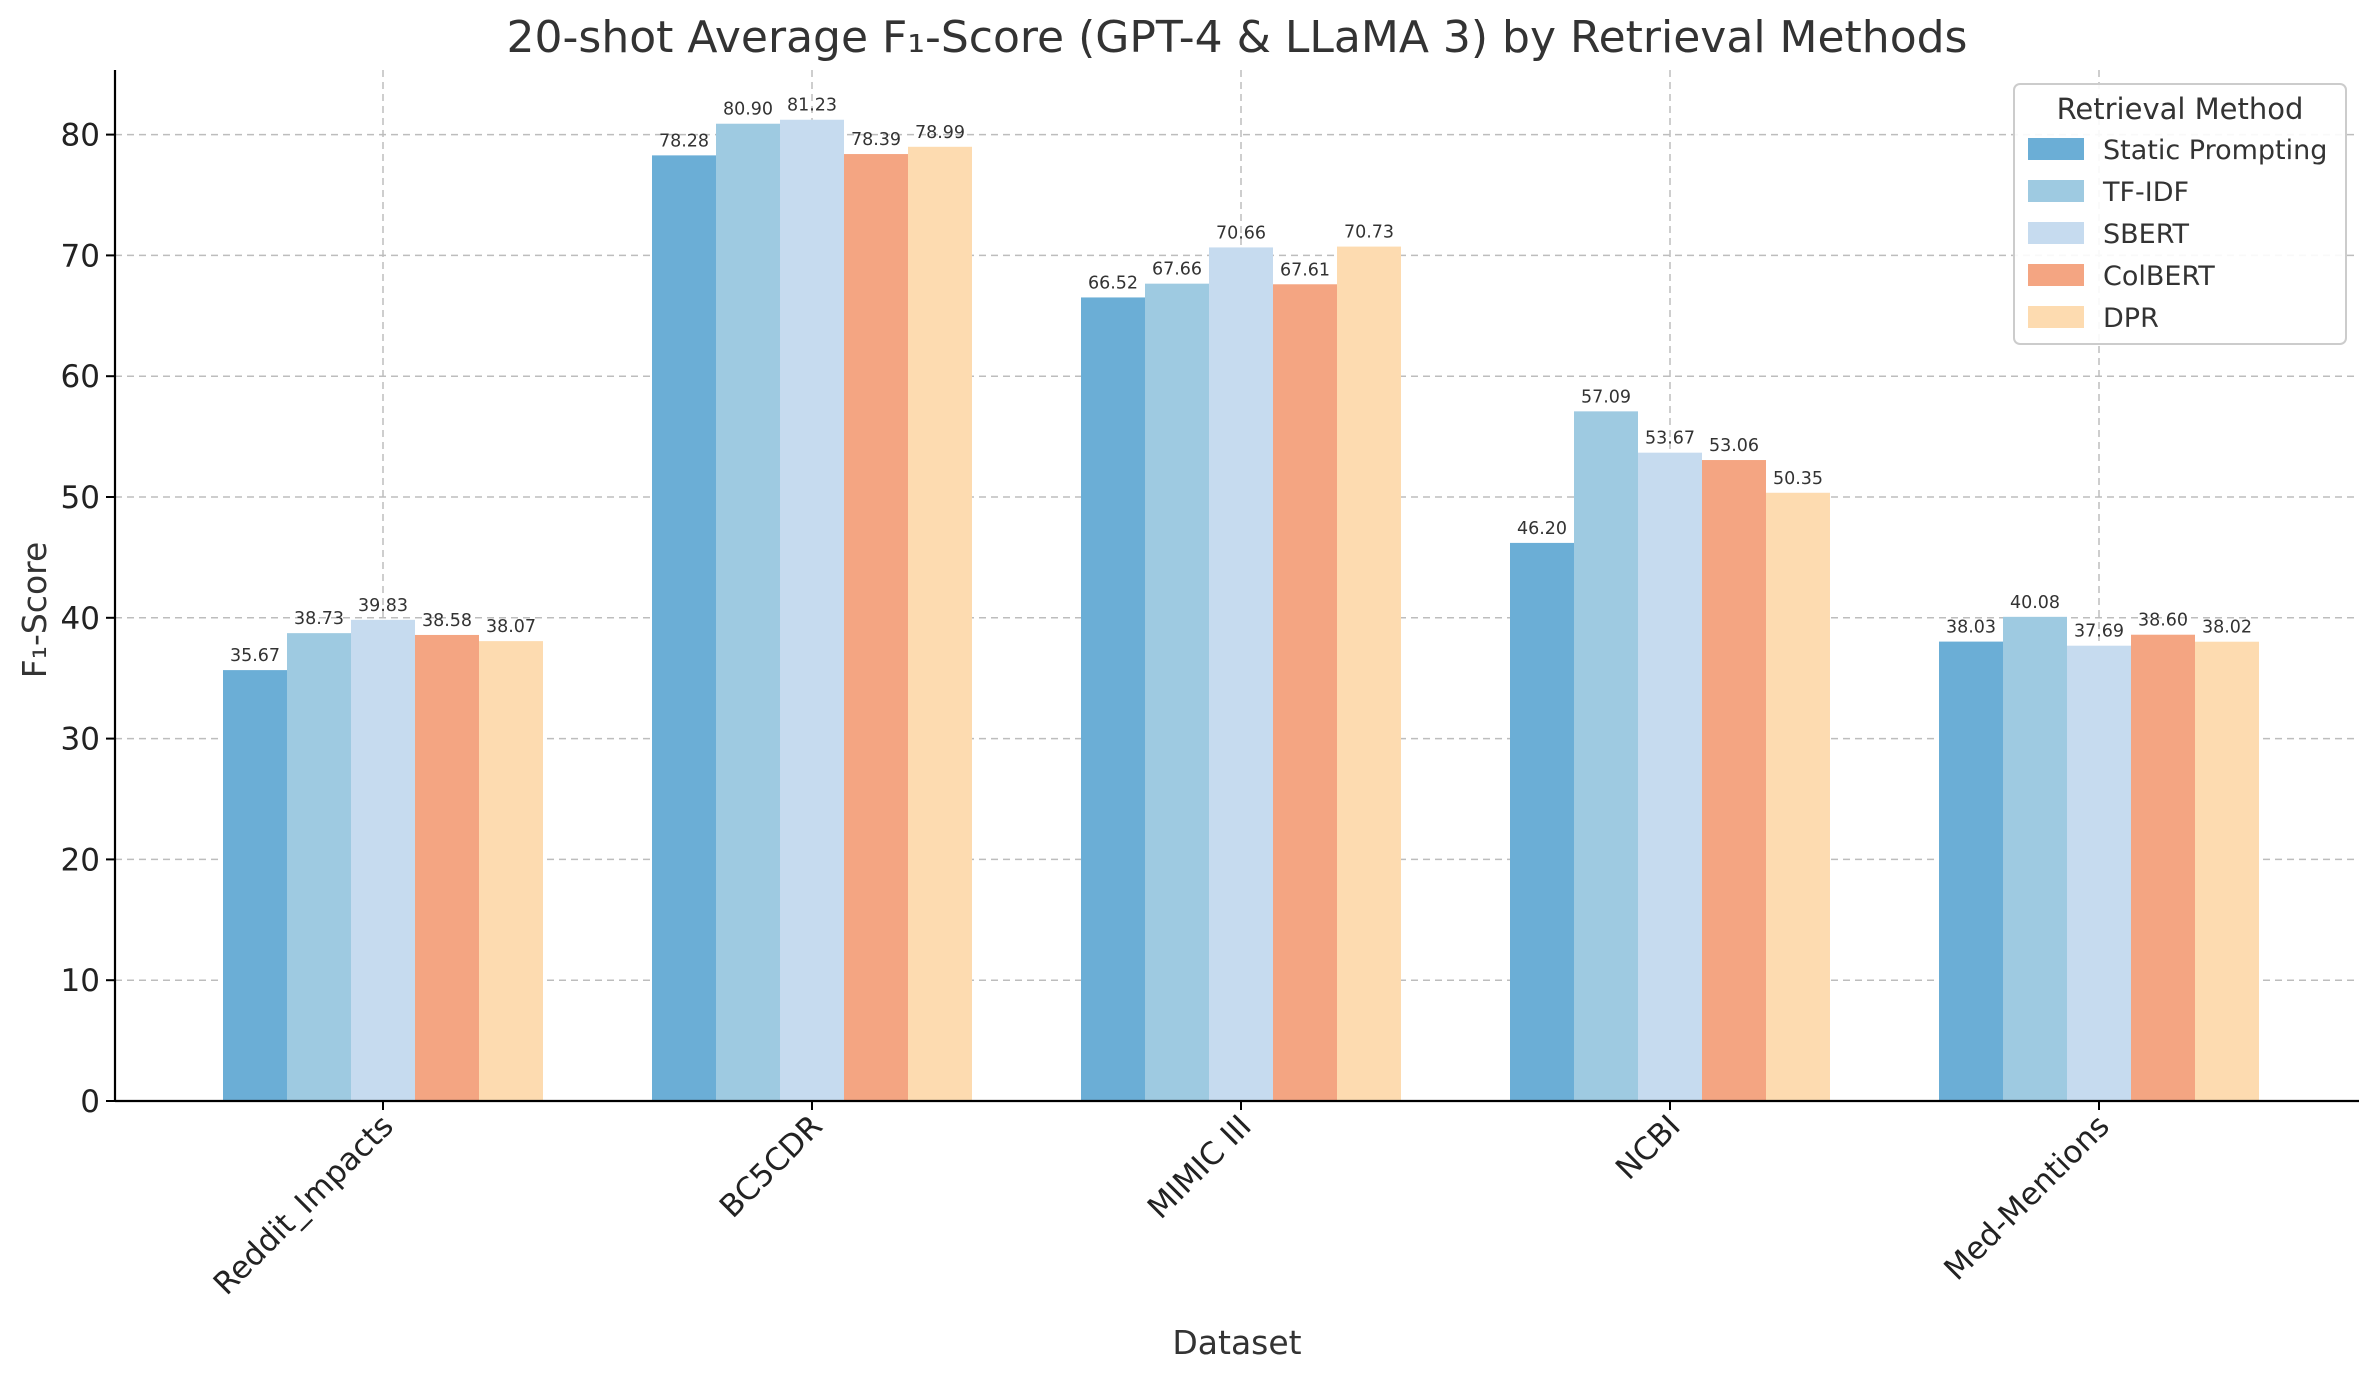  Describe the element at coordinates (2146, 234) in the screenshot. I see `legend-label: SBERT` at that location.